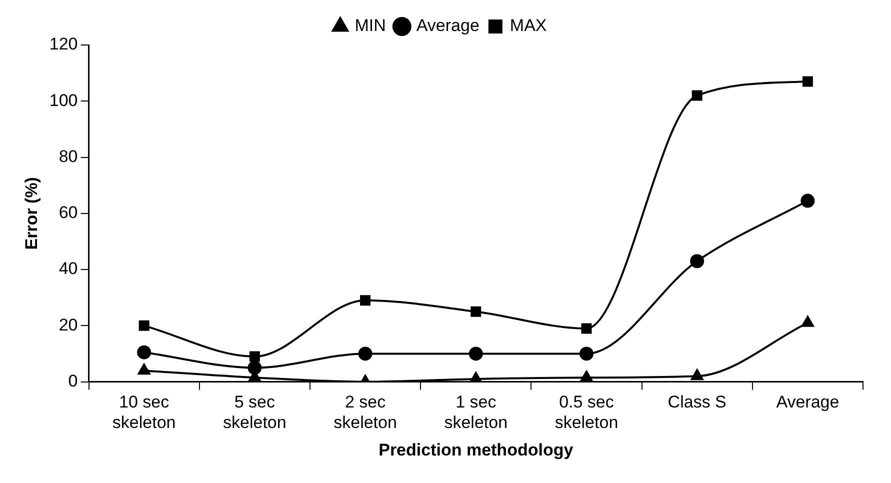 Image resolution: width=891 pixels, height=483 pixels. I want to click on x-tick-label: 10 sec skeleton, so click(144, 412).